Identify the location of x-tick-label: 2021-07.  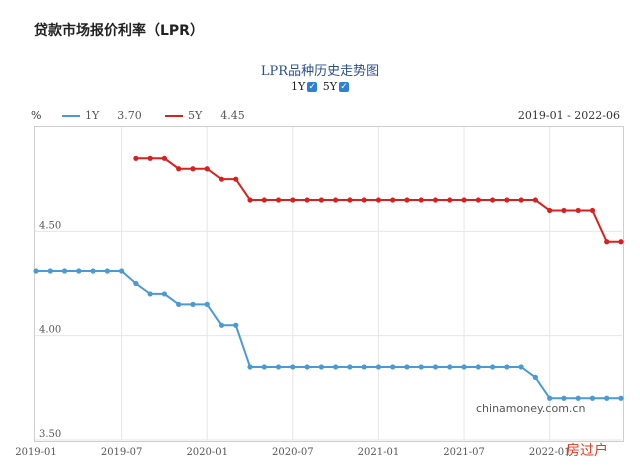
(464, 452).